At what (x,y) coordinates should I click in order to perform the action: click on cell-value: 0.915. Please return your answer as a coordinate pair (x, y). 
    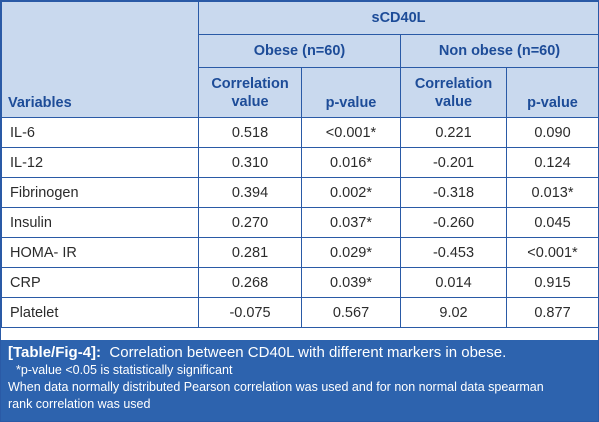
    Looking at the image, I should click on (552, 282).